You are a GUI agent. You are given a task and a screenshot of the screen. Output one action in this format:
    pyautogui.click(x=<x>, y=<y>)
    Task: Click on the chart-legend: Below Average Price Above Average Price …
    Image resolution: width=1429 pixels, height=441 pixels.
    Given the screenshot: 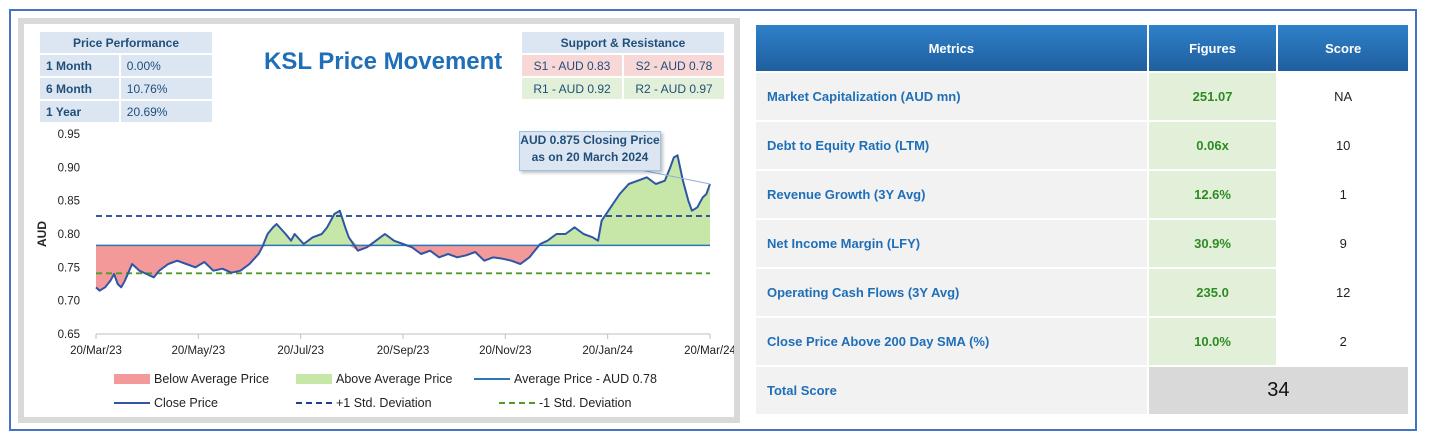 What is the action you would take?
    pyautogui.click(x=379, y=391)
    